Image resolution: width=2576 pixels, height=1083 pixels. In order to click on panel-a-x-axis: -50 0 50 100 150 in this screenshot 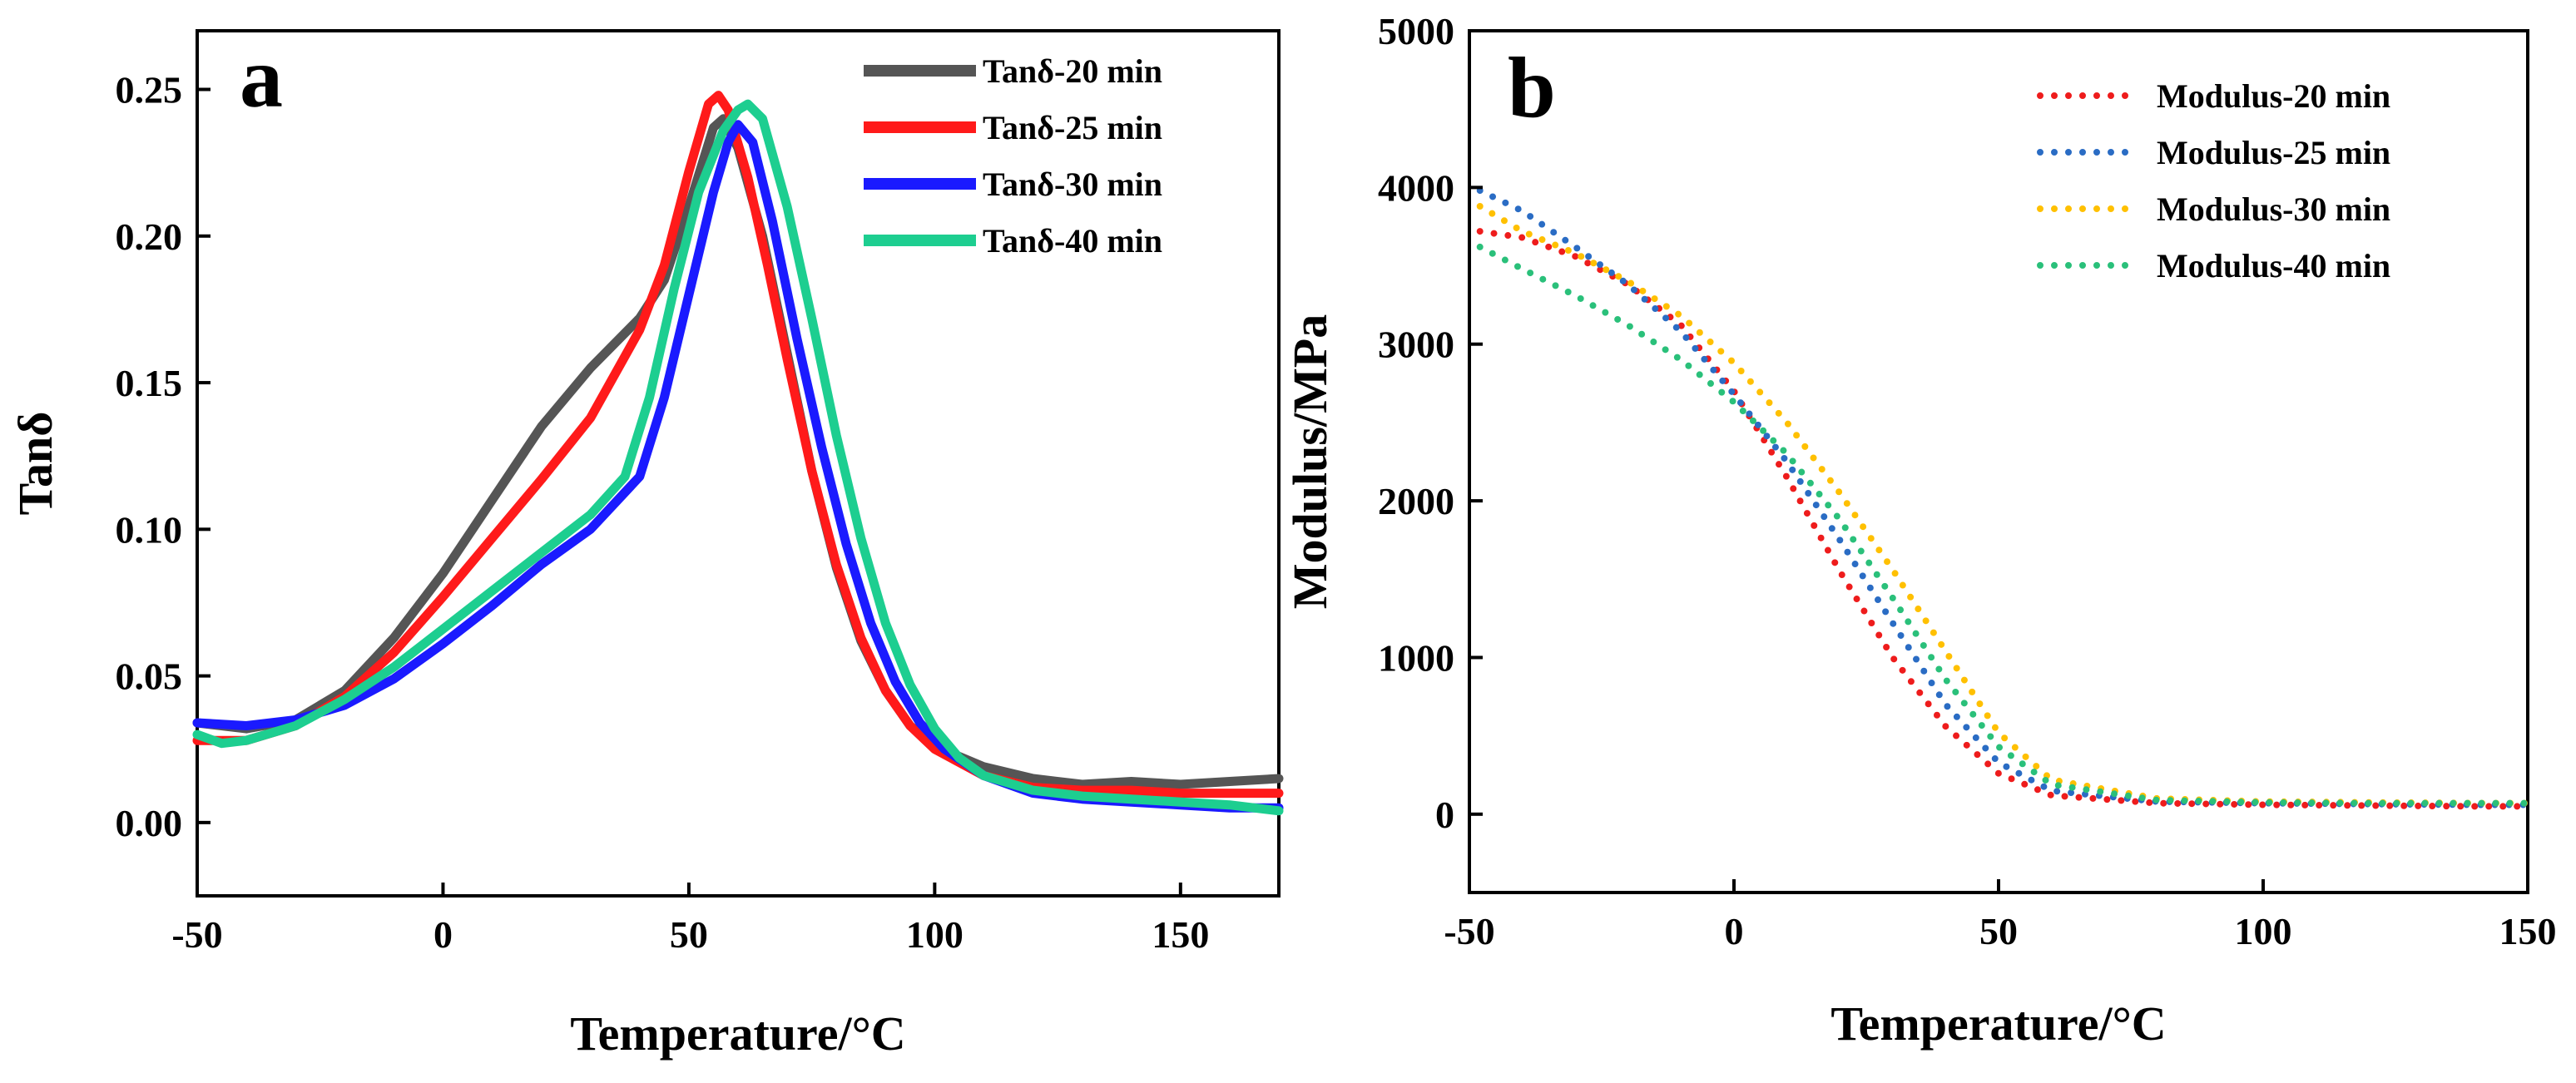, I will do `click(690, 920)`.